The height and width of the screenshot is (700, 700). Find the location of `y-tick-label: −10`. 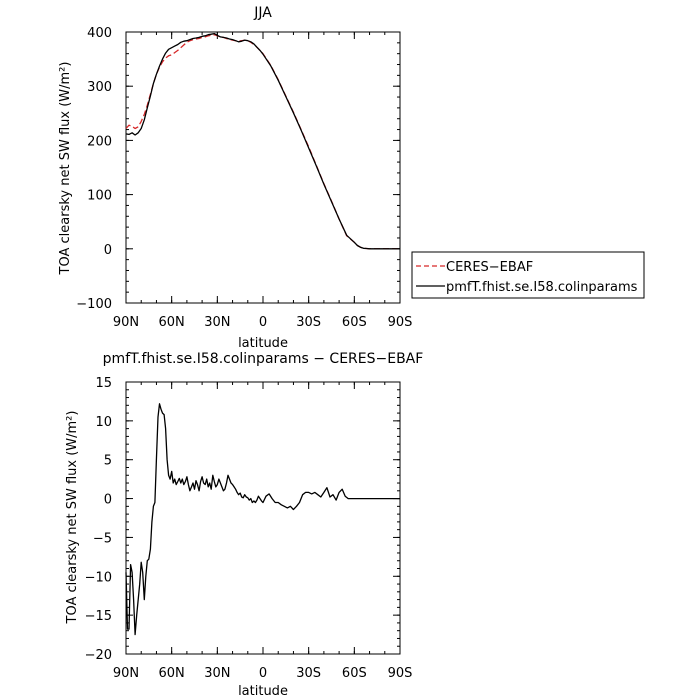

y-tick-label: −10 is located at coordinates (98, 577).